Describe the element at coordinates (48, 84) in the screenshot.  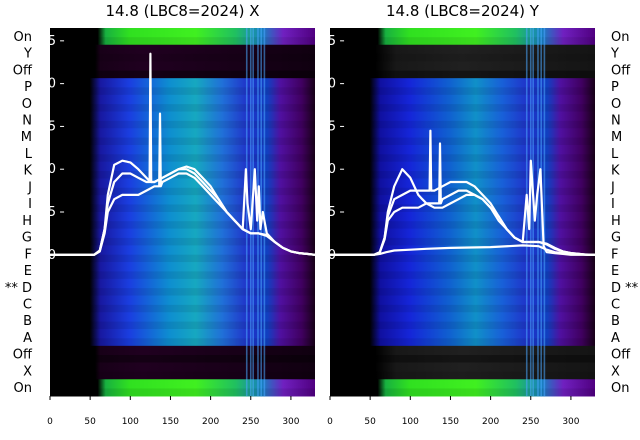
I see `y-tick-label: 20` at that location.